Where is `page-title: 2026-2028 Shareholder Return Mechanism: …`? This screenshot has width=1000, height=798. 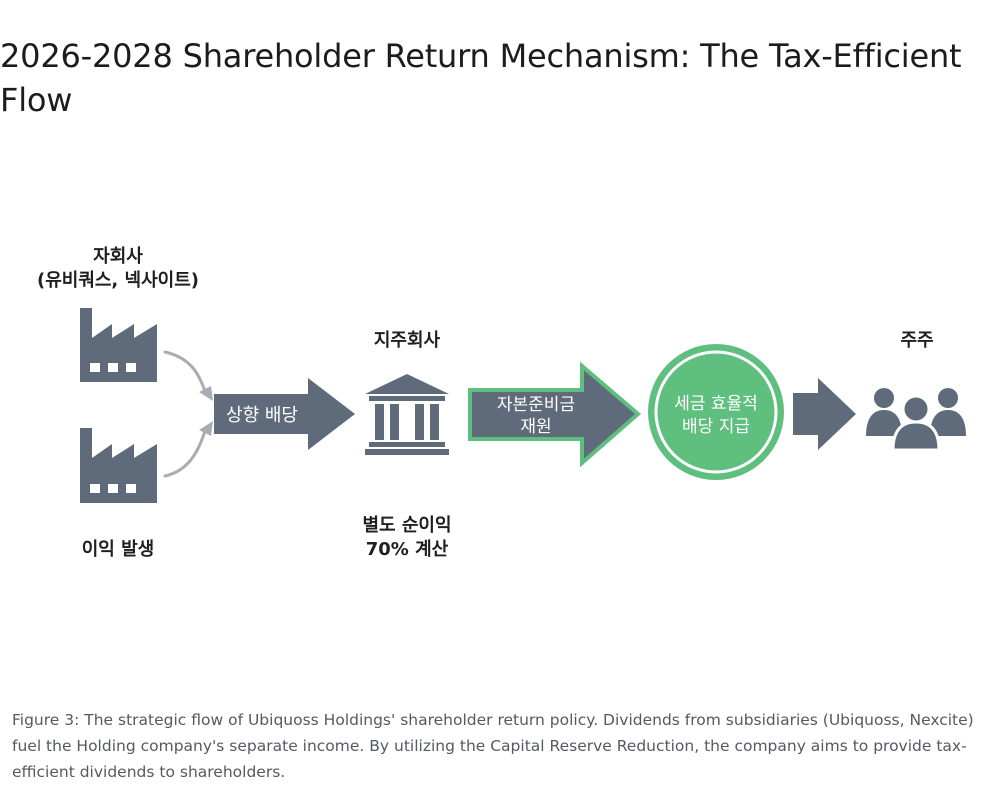
page-title: 2026-2028 Shareholder Return Mechanism: … is located at coordinates (481, 78).